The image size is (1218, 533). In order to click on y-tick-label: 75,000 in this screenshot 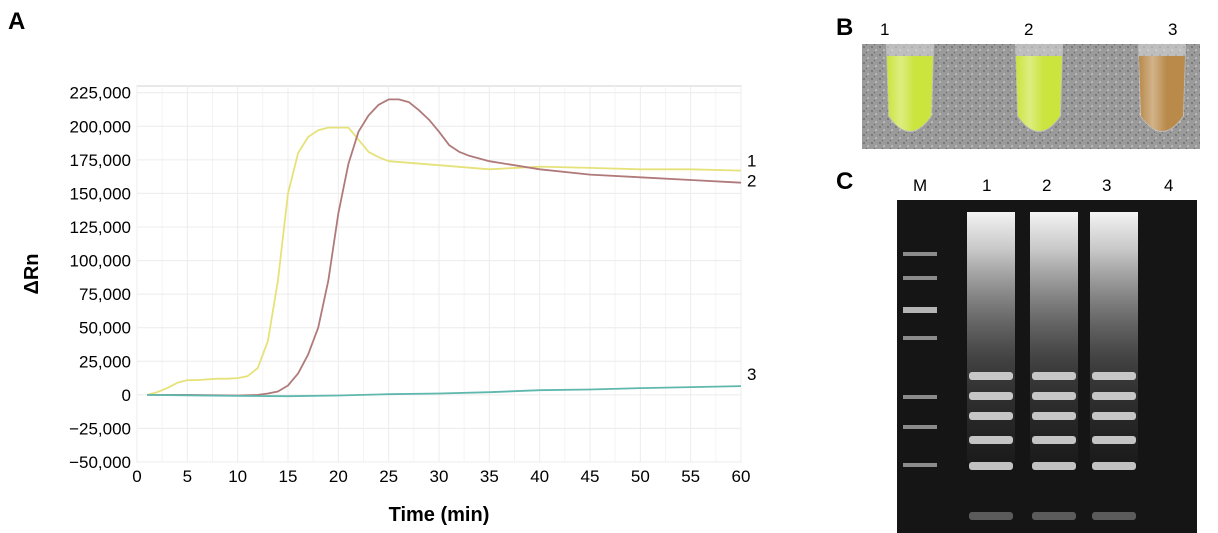, I will do `click(105, 294)`.